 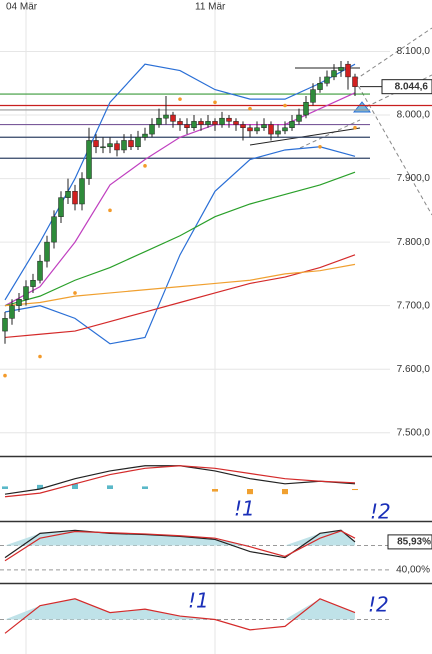 What do you see at coordinates (210, 7) in the screenshot?
I see `x-tick-label: 11 Mär` at bounding box center [210, 7].